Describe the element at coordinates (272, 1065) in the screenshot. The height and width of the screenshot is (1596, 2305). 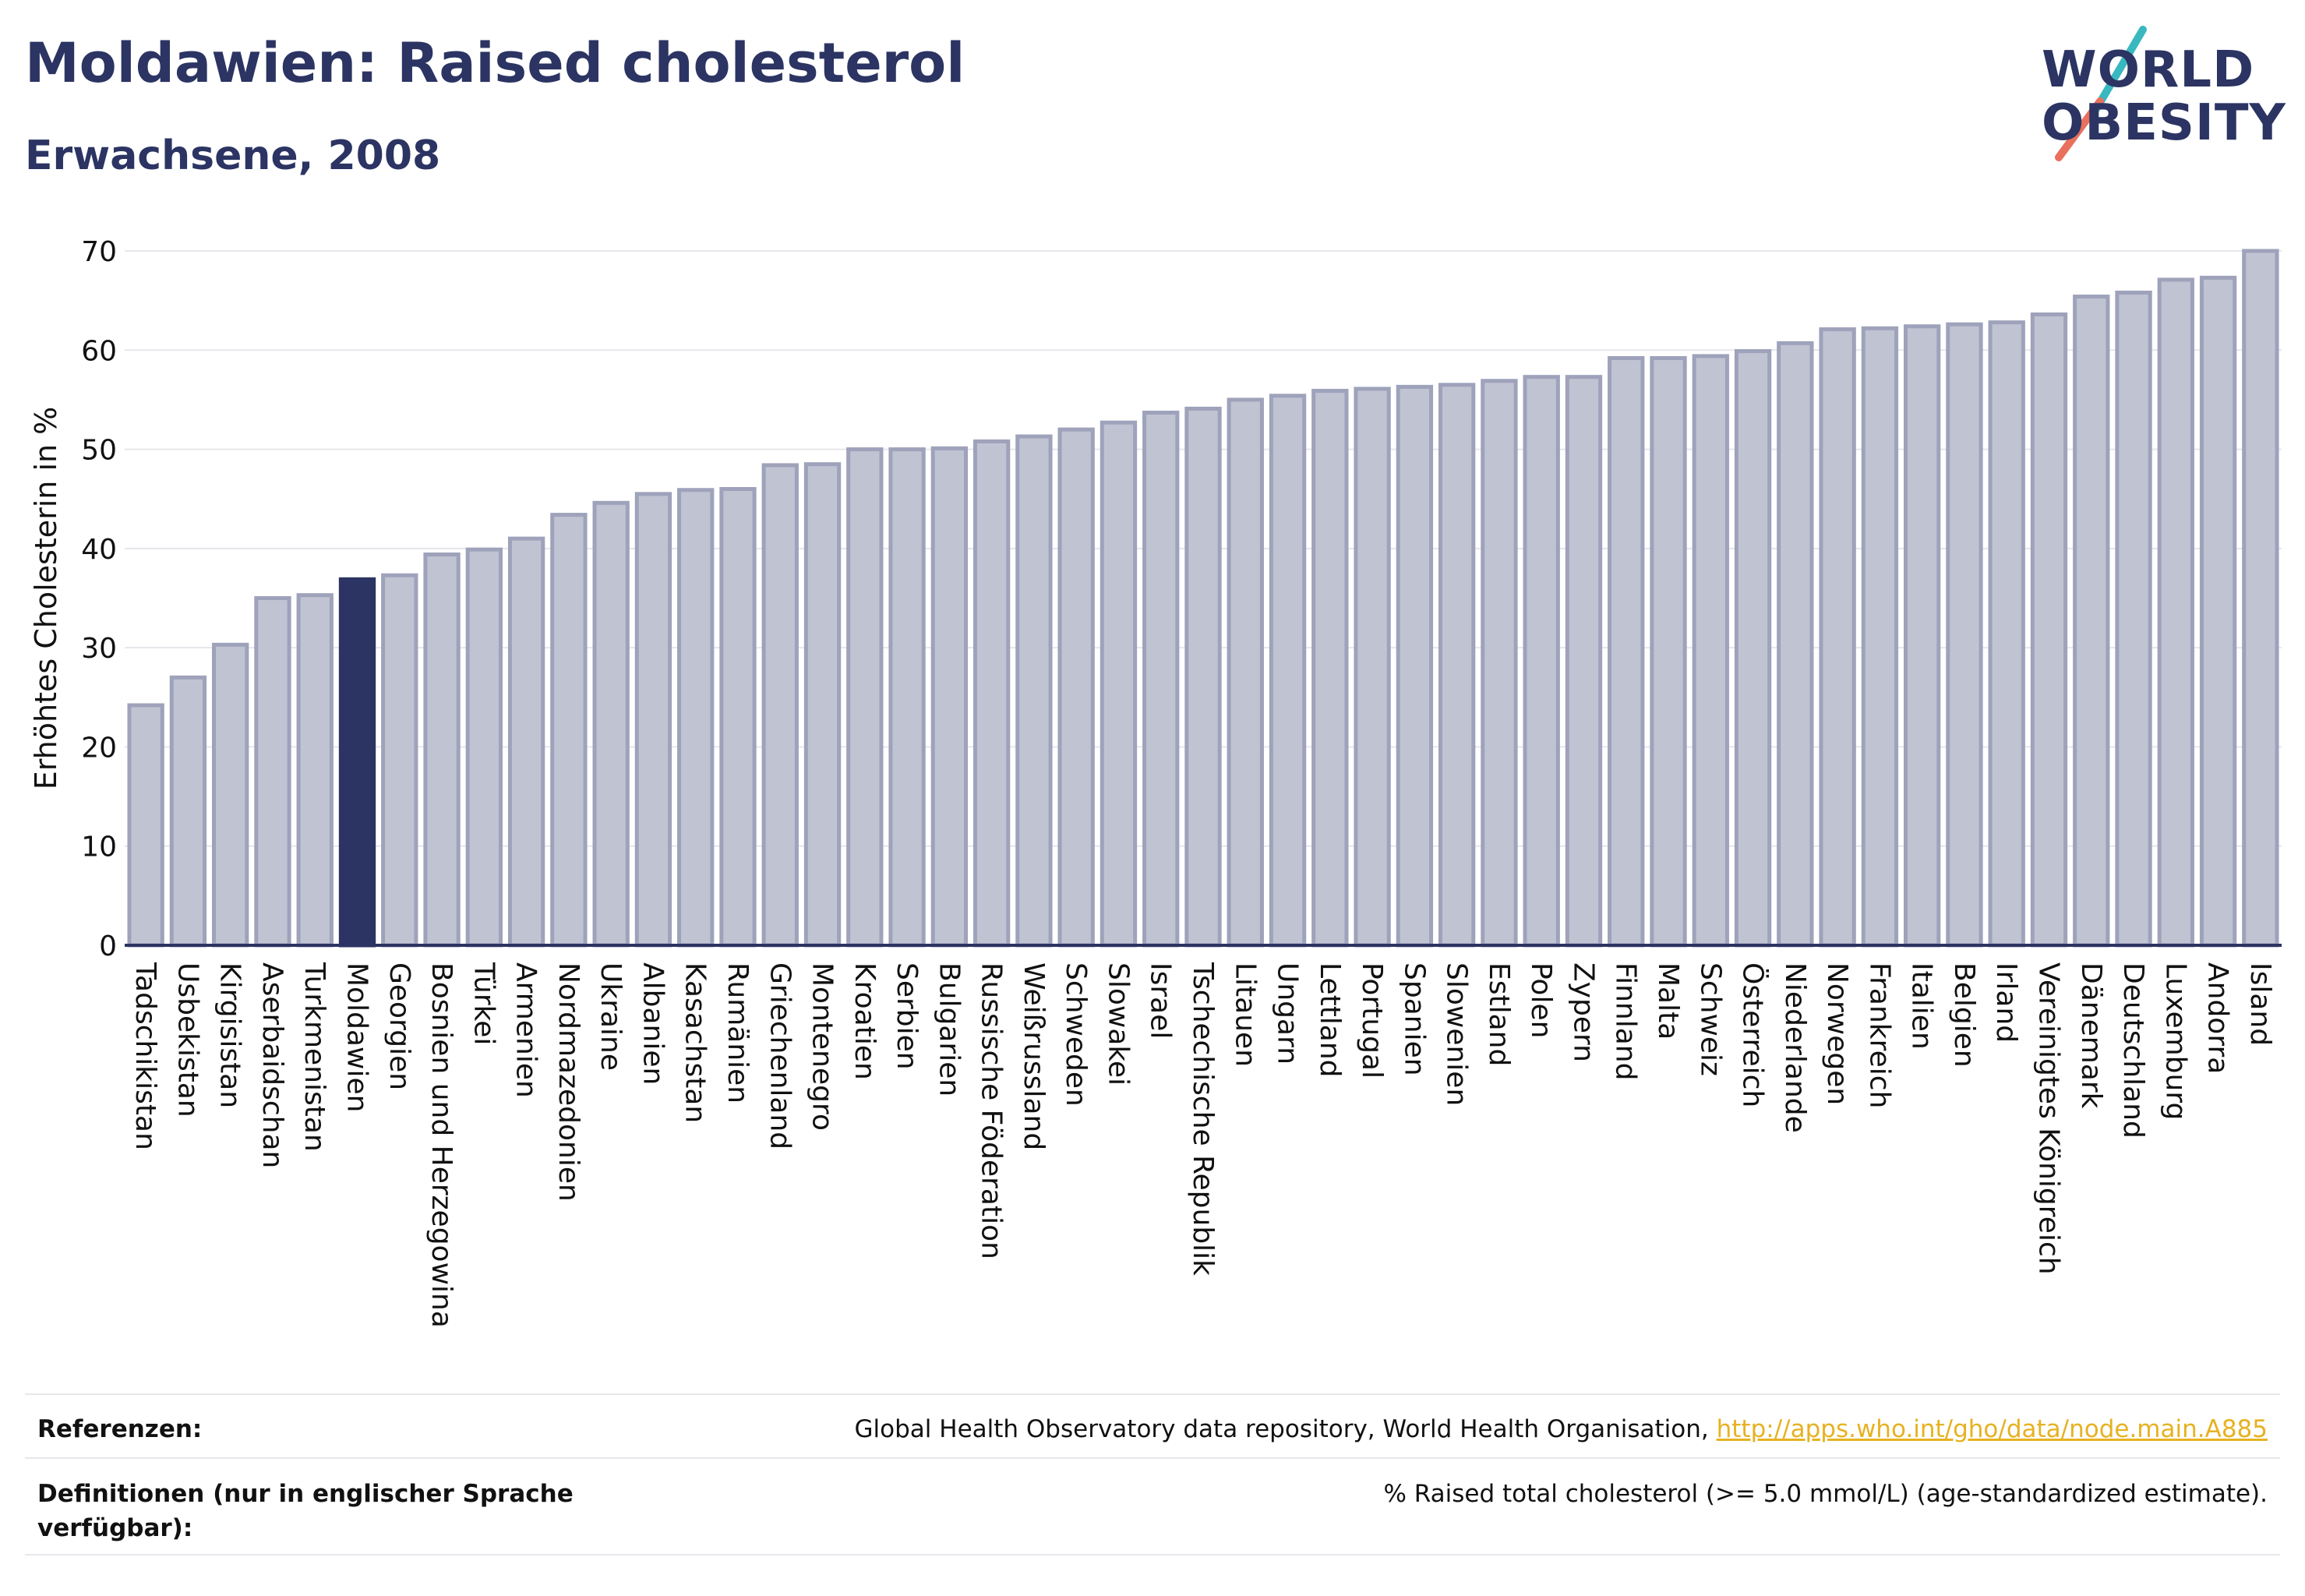
I see `x-tick-label: Aserbaidschan` at that location.